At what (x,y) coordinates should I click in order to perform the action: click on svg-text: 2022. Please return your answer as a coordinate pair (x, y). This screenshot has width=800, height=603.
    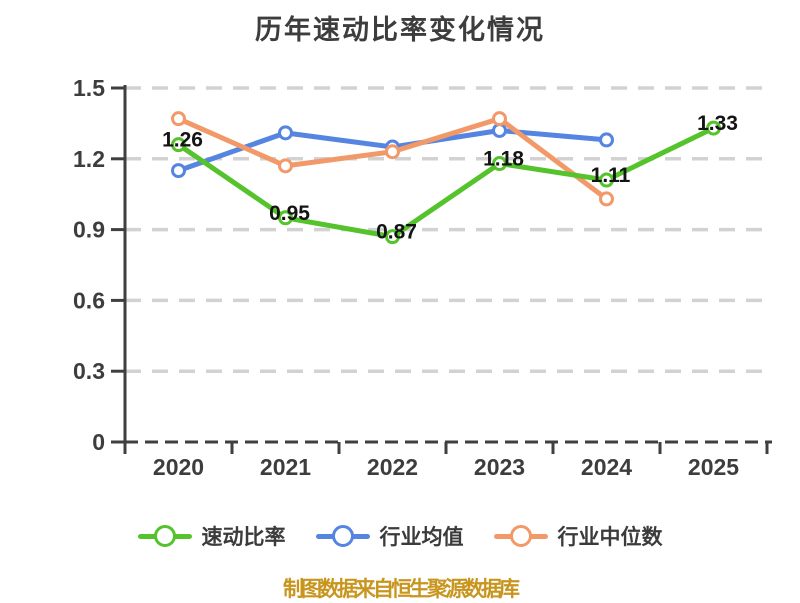
    Looking at the image, I should click on (392, 467).